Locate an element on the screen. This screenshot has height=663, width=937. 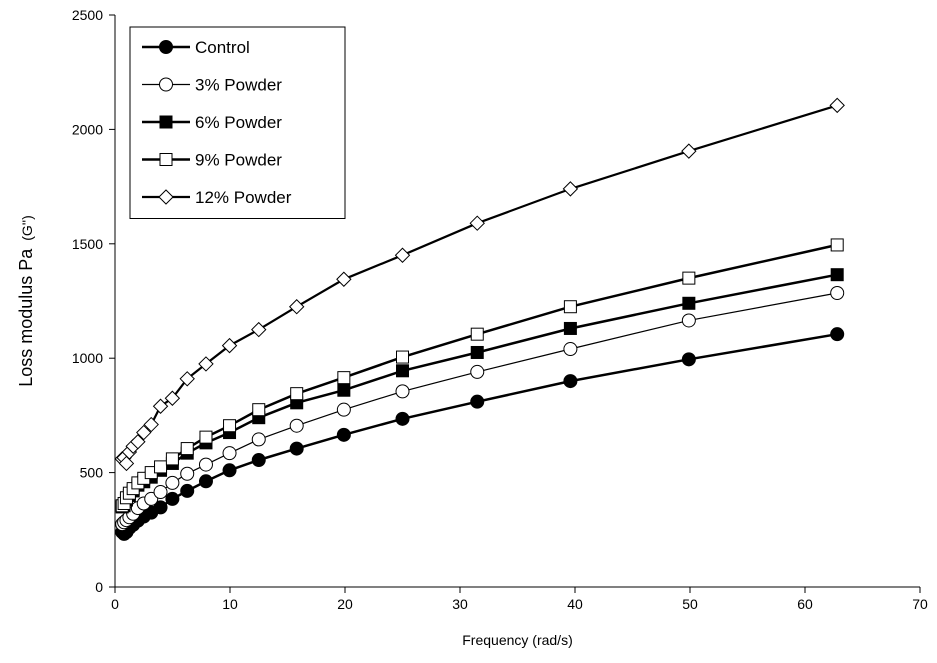
legend-entry: 6% Powder is located at coordinates (212, 122).